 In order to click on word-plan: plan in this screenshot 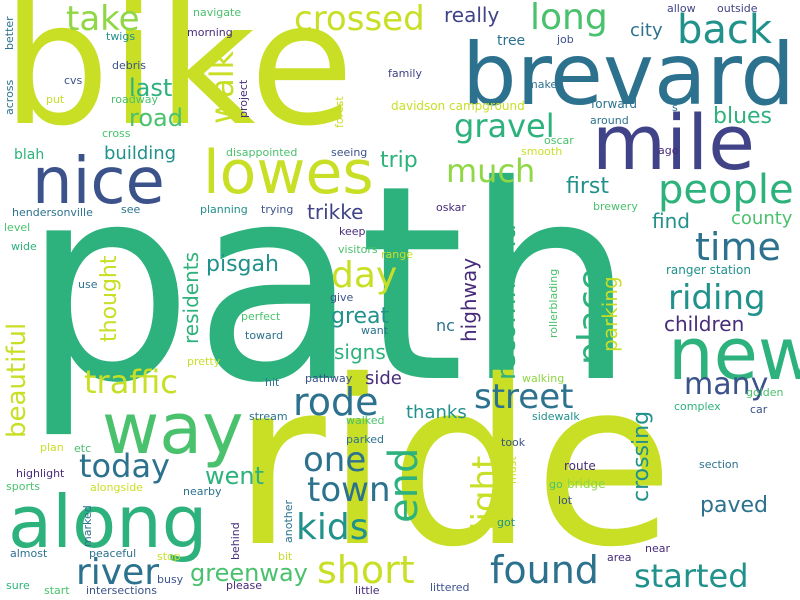, I will do `click(52, 447)`.